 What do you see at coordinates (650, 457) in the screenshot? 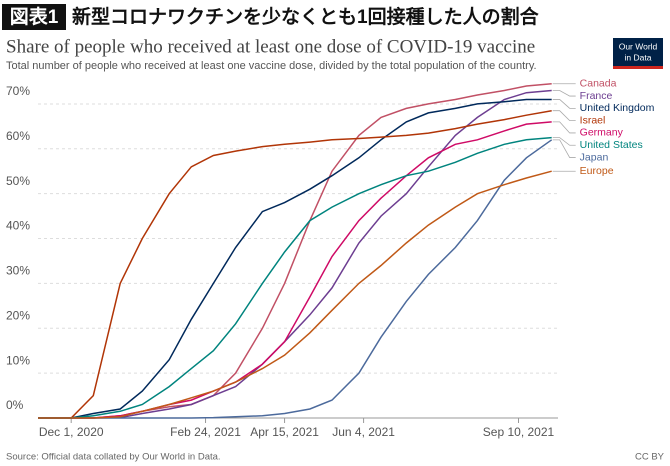
I see `license: CC BY` at bounding box center [650, 457].